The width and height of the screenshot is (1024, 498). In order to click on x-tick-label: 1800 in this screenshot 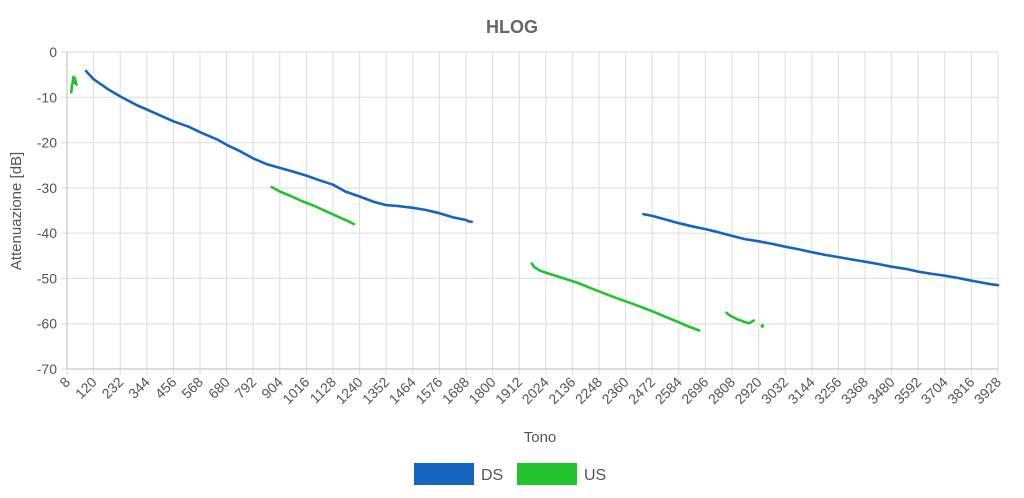, I will do `click(481, 390)`.